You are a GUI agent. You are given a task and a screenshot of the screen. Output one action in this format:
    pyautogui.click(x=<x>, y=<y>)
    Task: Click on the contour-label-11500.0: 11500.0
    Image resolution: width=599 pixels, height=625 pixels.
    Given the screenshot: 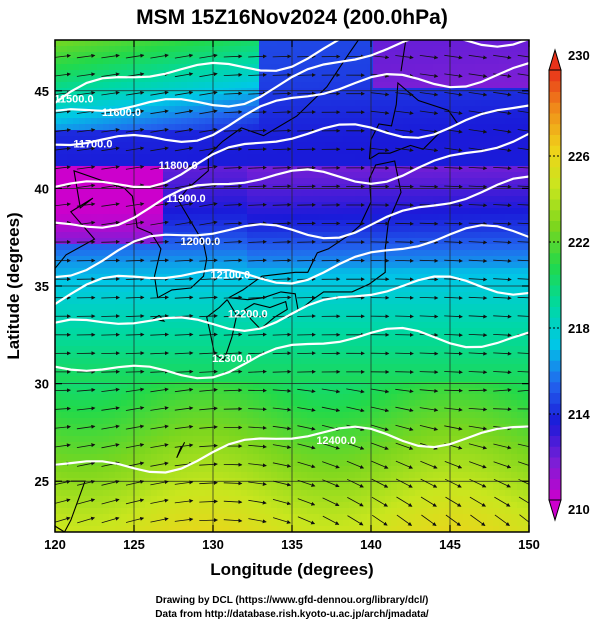 What is the action you would take?
    pyautogui.click(x=73, y=100)
    